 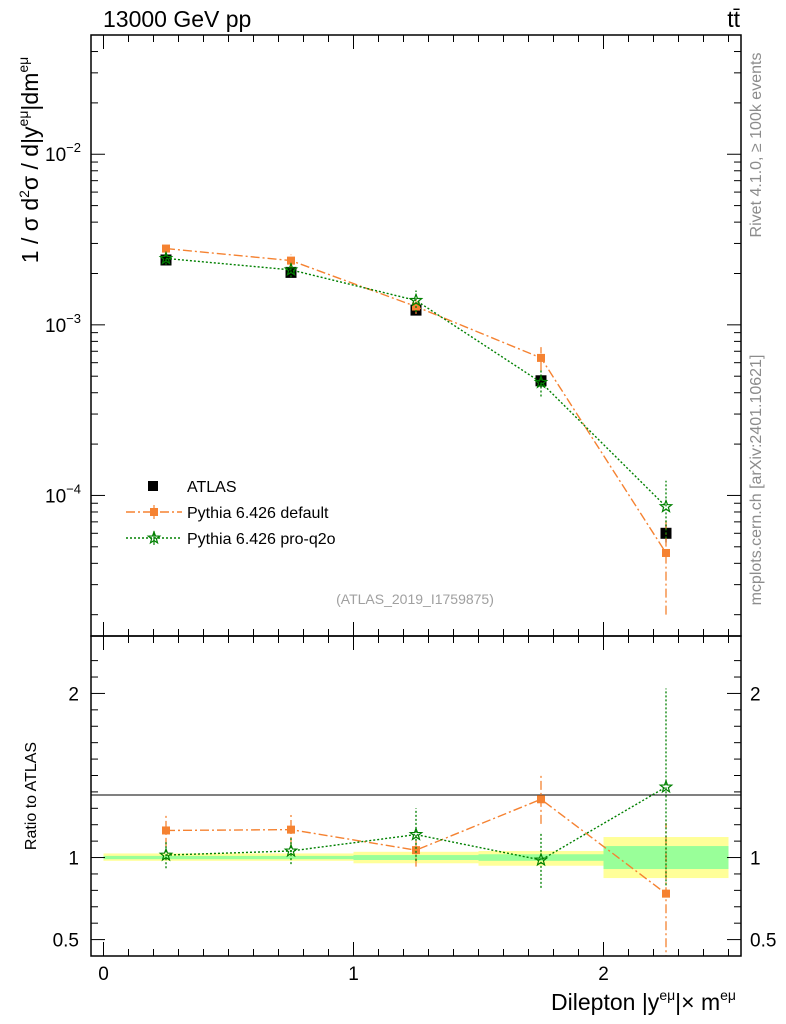 I want to click on x-tick-label-2: 2, so click(x=603, y=974).